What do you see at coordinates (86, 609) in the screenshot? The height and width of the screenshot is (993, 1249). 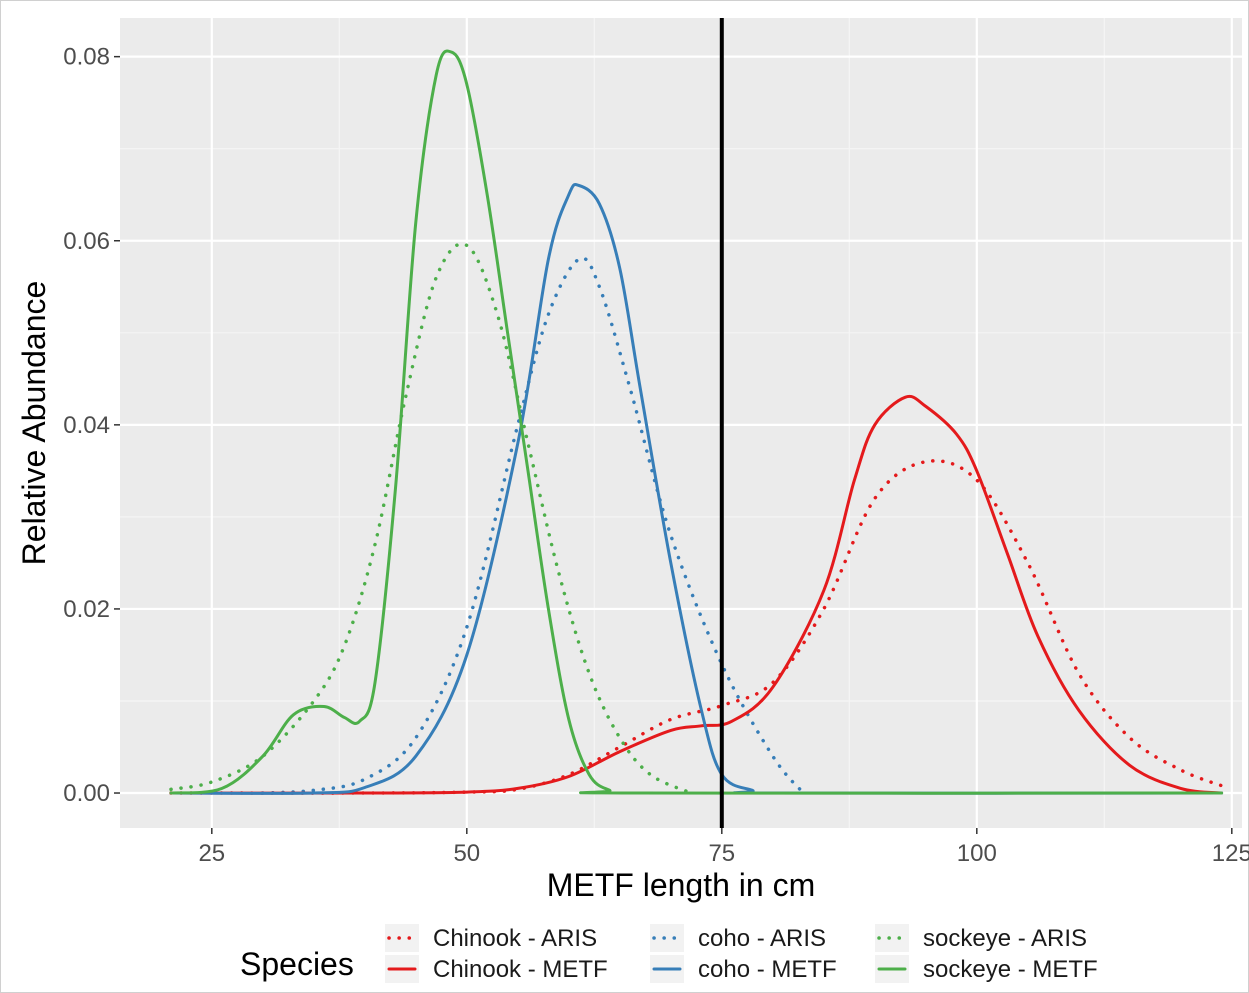 I see `y-tick-label: 0.02` at bounding box center [86, 609].